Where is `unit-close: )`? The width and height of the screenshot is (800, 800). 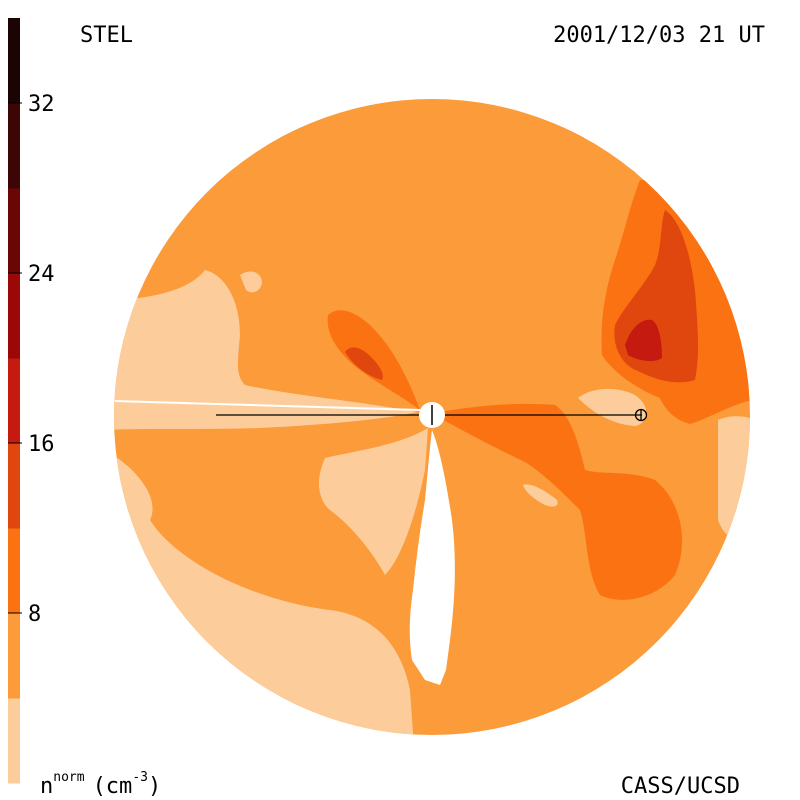
unit-close: ) is located at coordinates (154, 786).